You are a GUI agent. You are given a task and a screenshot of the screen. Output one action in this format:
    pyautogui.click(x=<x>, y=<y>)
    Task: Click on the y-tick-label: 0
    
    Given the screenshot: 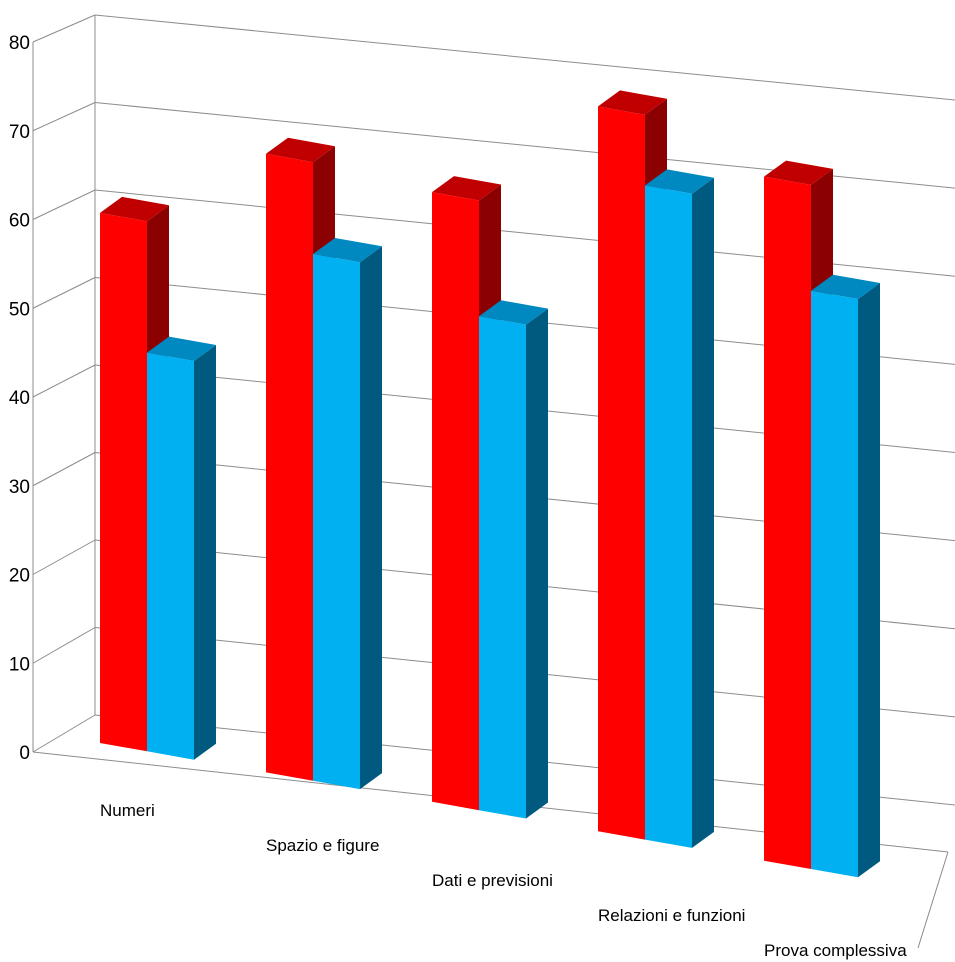 What is the action you would take?
    pyautogui.click(x=24, y=753)
    